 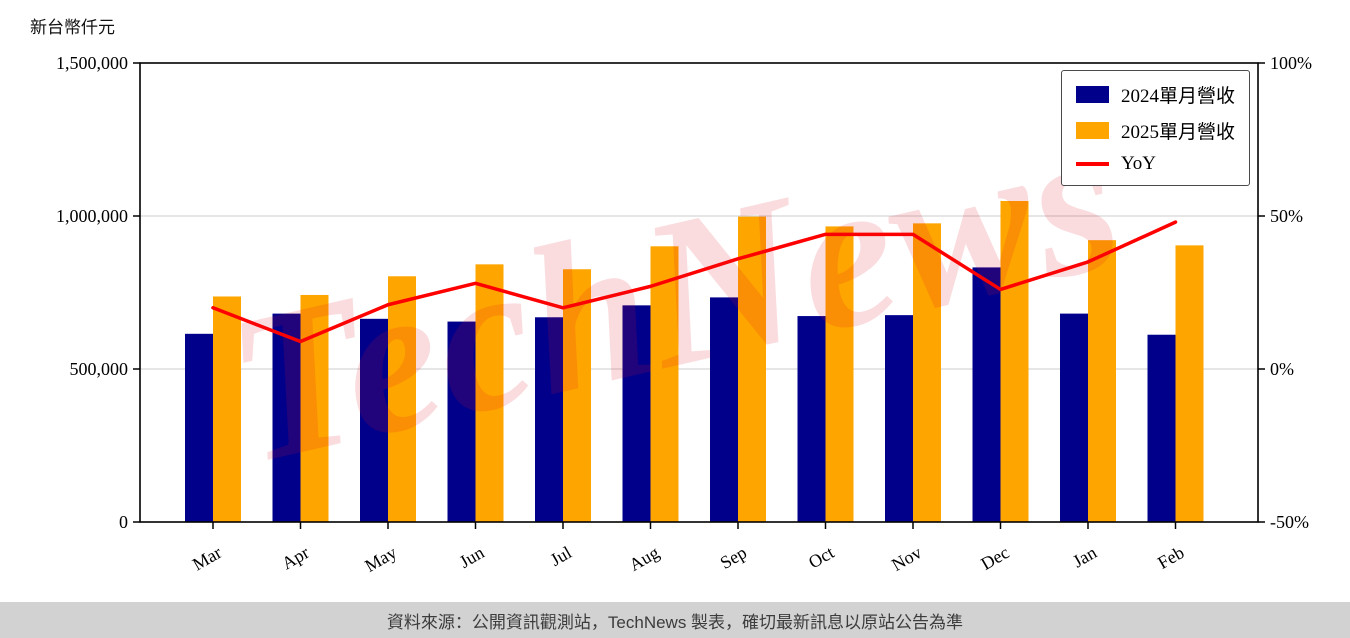 What do you see at coordinates (472, 557) in the screenshot?
I see `x-axis-tick-label: Jun` at bounding box center [472, 557].